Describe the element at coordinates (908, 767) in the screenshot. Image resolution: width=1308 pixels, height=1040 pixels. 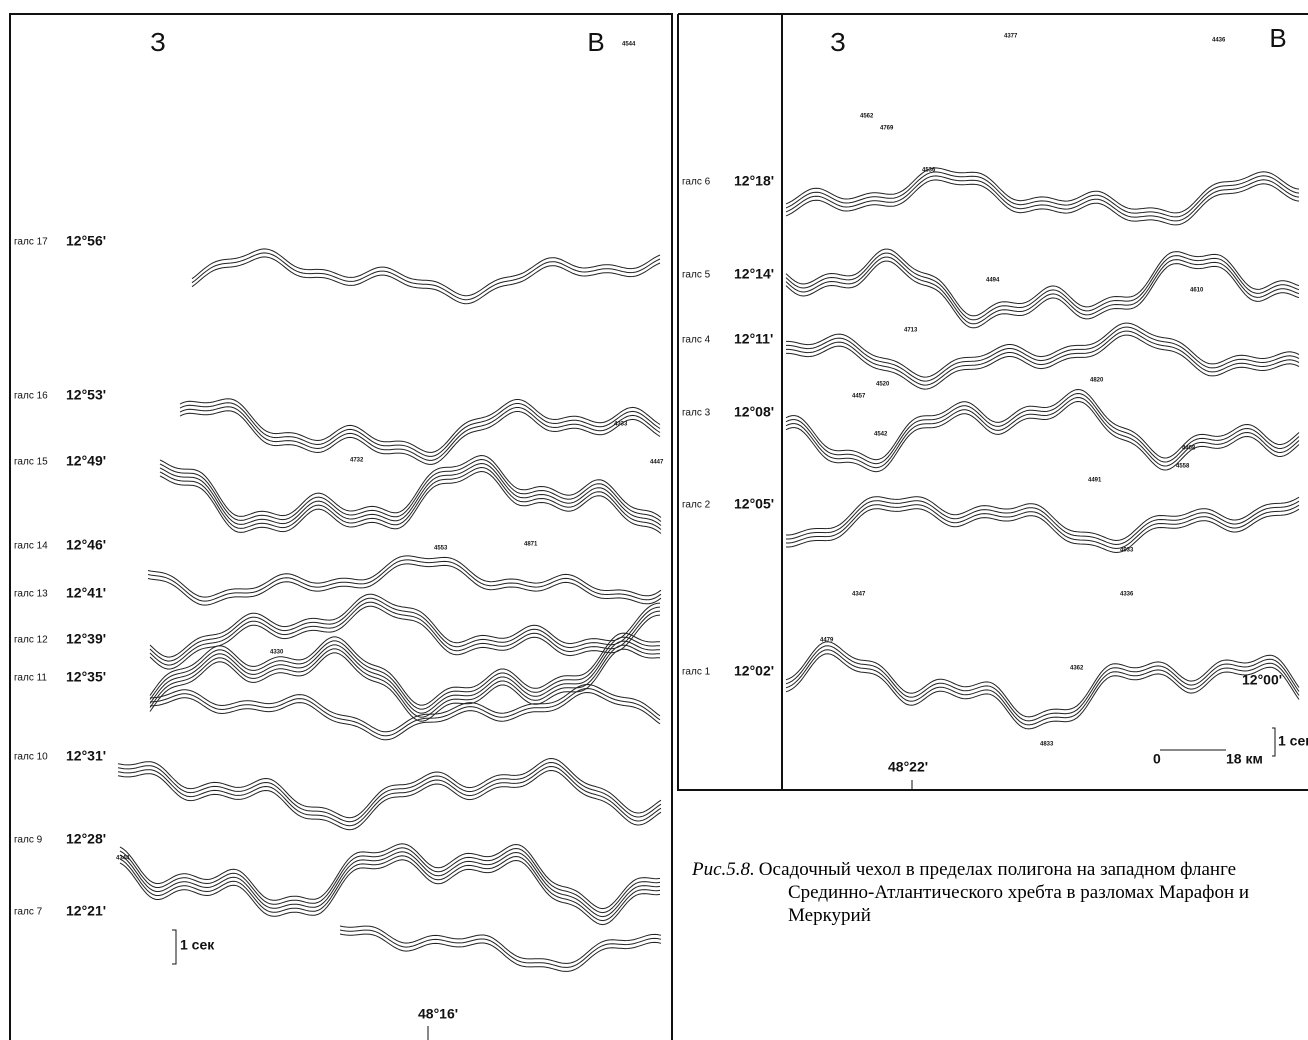
I see `longitude: 48°22'` at that location.